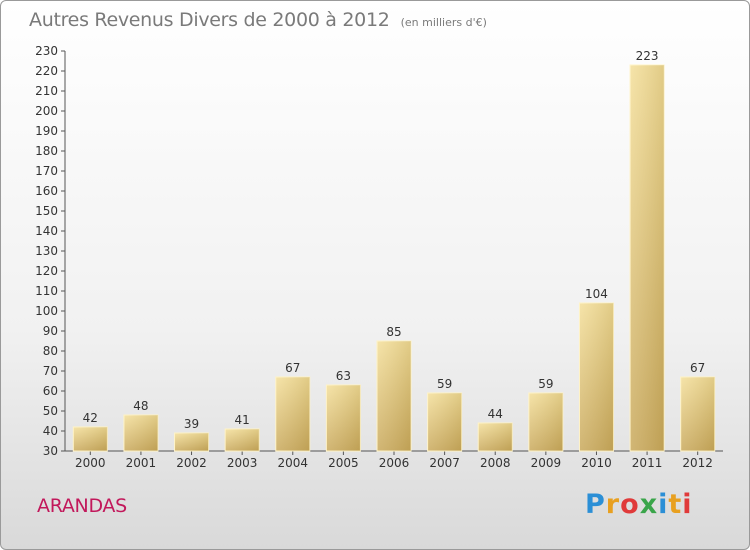  What do you see at coordinates (46, 251) in the screenshot?
I see `y-tick-label: 130` at bounding box center [46, 251].